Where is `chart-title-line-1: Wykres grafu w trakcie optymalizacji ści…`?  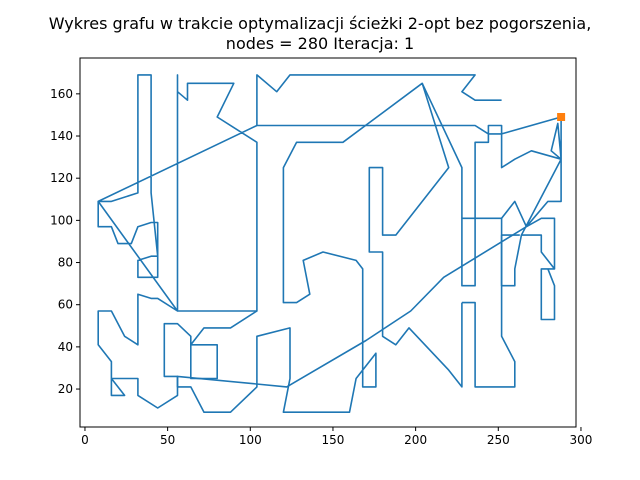
chart-title-line-1: Wykres grafu w trakcie optymalizacji ści… is located at coordinates (320, 23).